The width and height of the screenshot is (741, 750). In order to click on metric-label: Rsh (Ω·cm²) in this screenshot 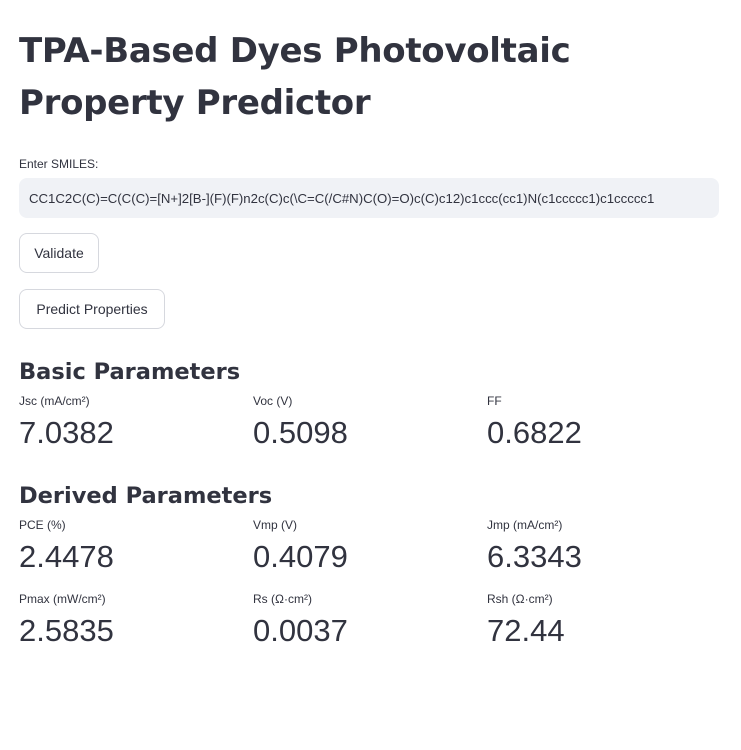, I will do `click(520, 599)`.